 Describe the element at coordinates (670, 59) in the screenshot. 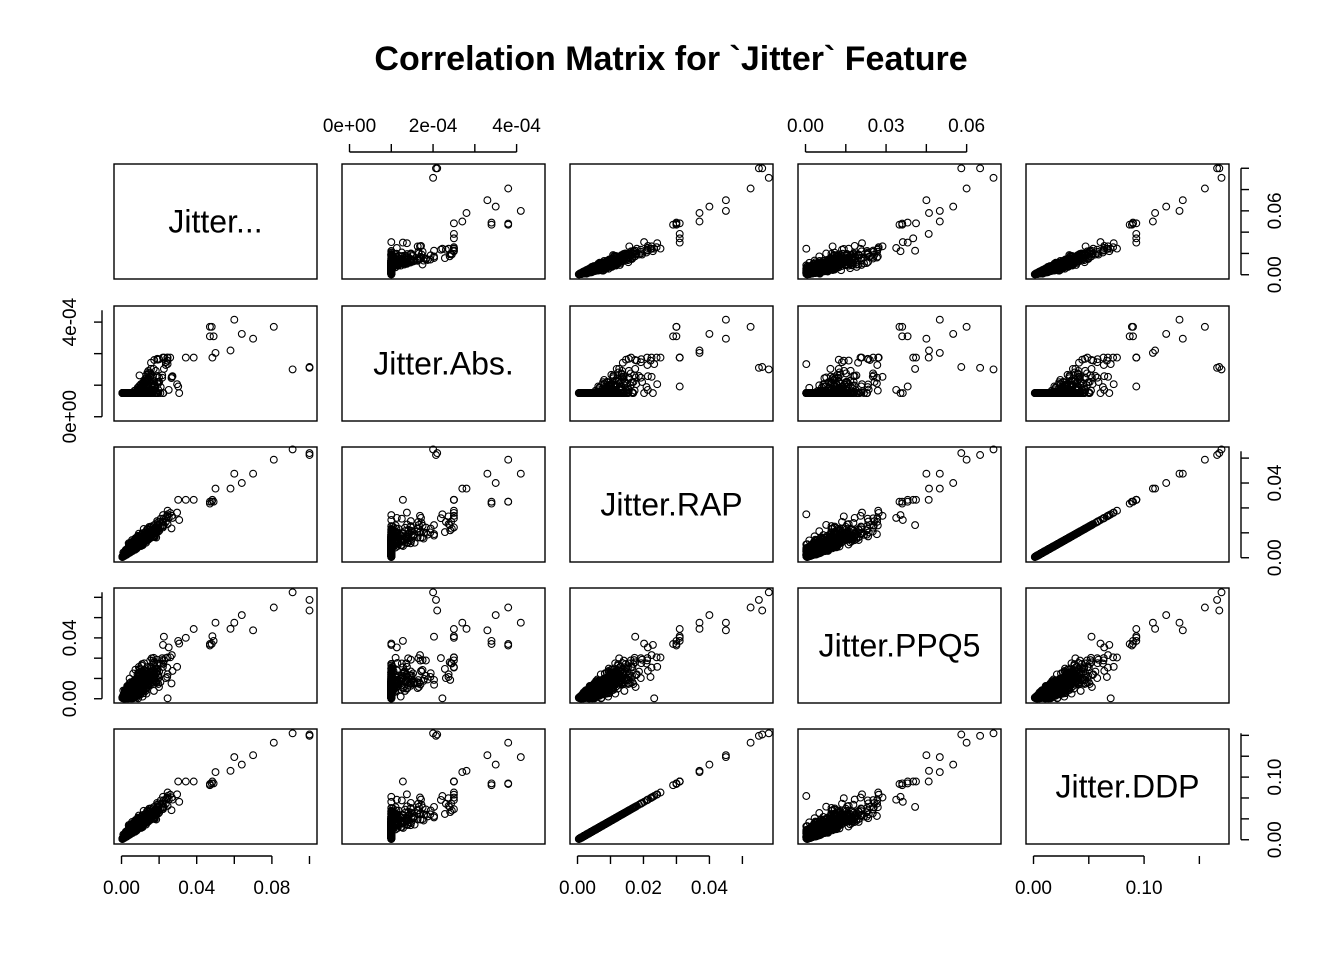

I see `chart-title: Correlation Matrix for `Jitter` Feature` at that location.